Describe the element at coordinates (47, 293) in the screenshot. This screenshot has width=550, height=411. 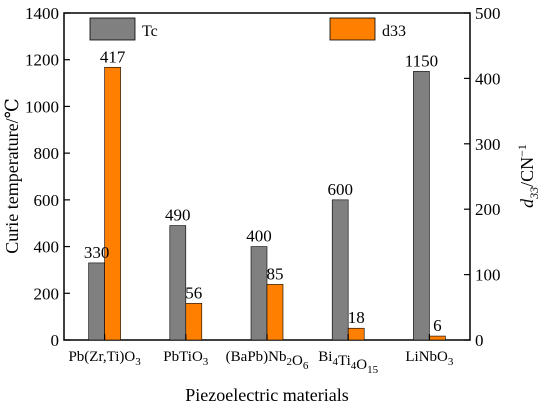
I see `left-tick-label: 200` at that location.